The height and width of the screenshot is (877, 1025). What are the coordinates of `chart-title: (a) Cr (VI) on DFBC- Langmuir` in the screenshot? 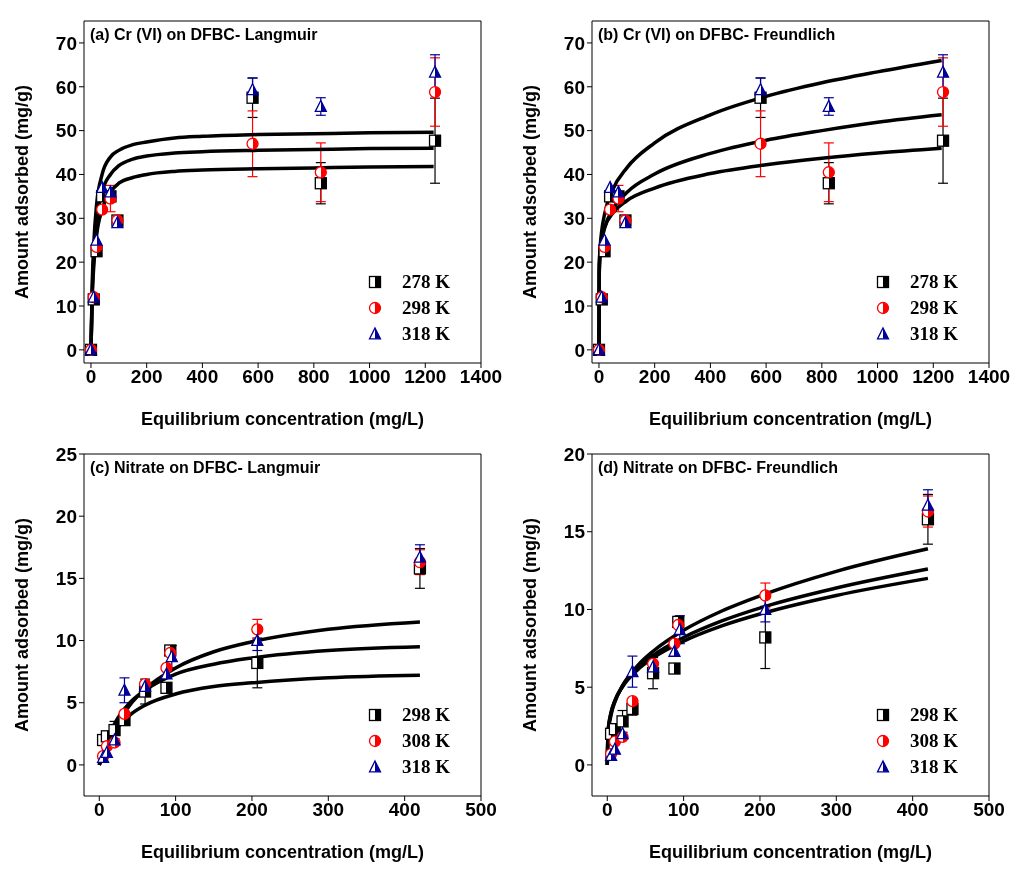 It's located at (204, 35).